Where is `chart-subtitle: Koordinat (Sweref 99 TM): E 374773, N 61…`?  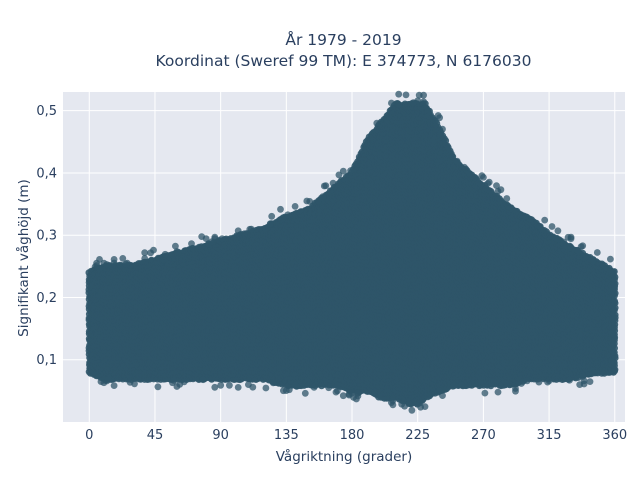
chart-subtitle: Koordinat (Sweref 99 TM): E 374773, N 61… is located at coordinates (344, 61).